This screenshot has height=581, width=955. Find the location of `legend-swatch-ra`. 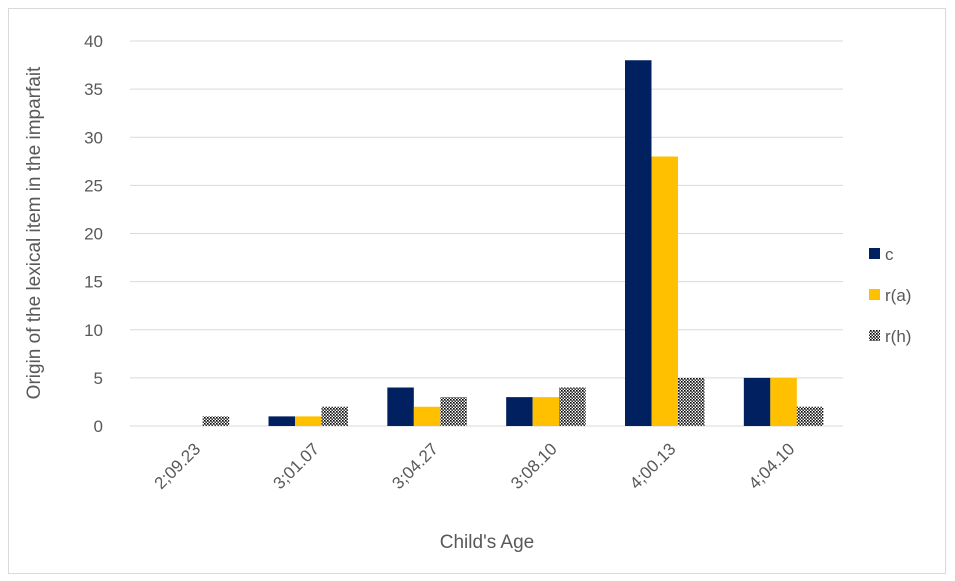

legend-swatch-ra is located at coordinates (874, 294).